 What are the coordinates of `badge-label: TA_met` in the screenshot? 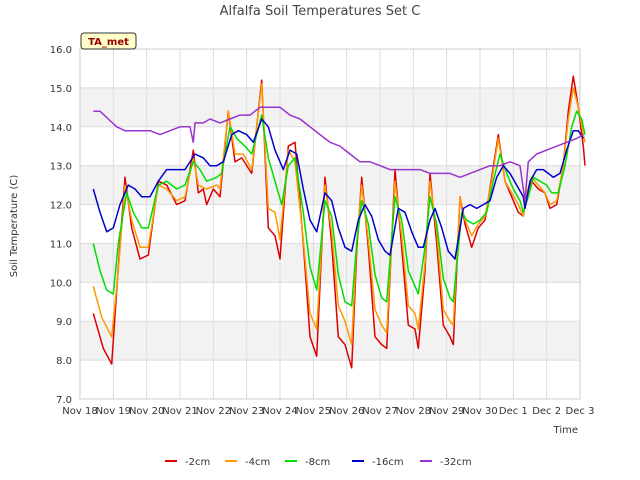 It's located at (108, 42).